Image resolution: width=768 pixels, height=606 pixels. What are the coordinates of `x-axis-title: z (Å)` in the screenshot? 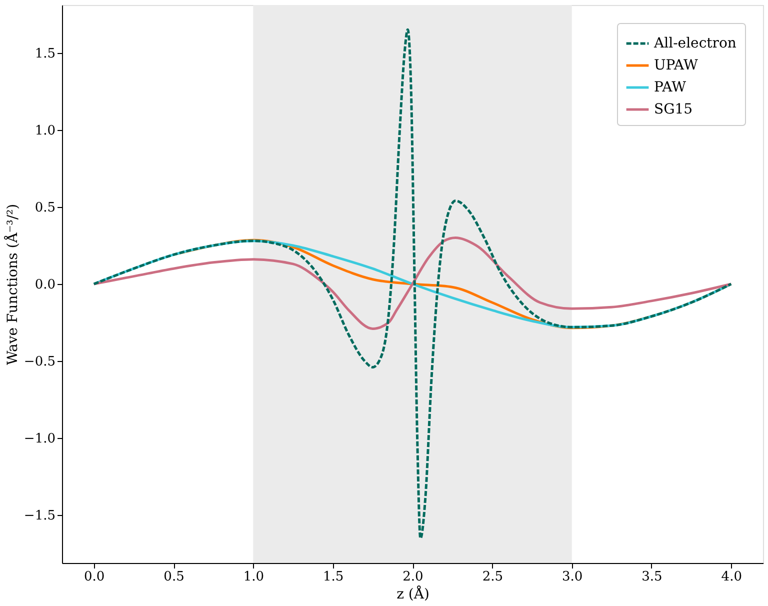 It's located at (413, 594).